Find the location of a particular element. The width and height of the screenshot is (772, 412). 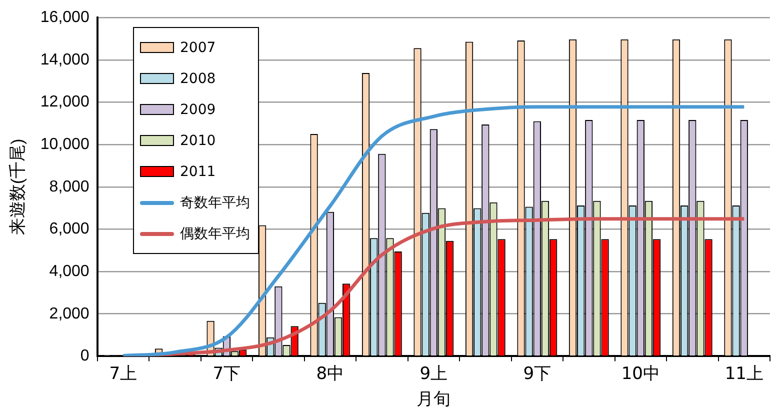

legend-label: 2008 is located at coordinates (198, 78).